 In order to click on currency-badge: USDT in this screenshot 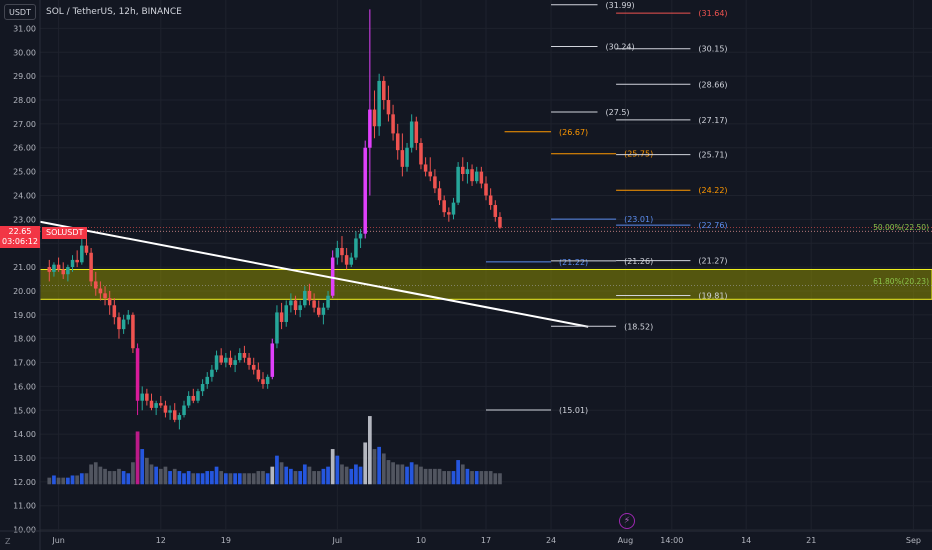, I will do `click(20, 12)`.